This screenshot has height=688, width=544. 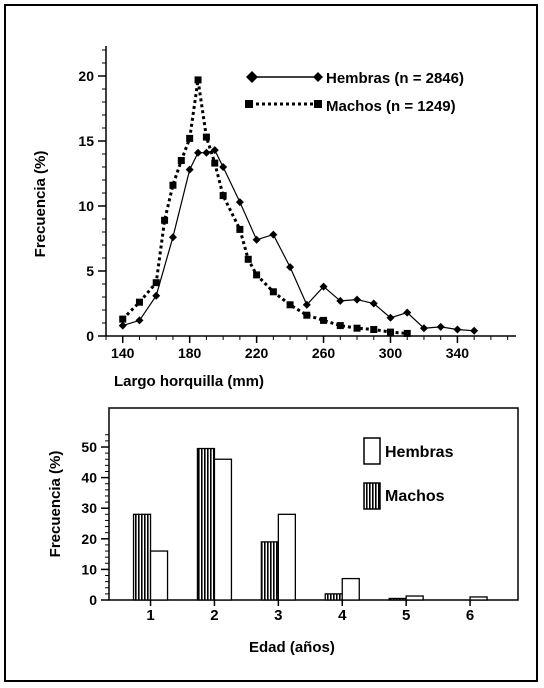 What do you see at coordinates (150, 615) in the screenshot?
I see `chart2-x-tick-label: 1` at bounding box center [150, 615].